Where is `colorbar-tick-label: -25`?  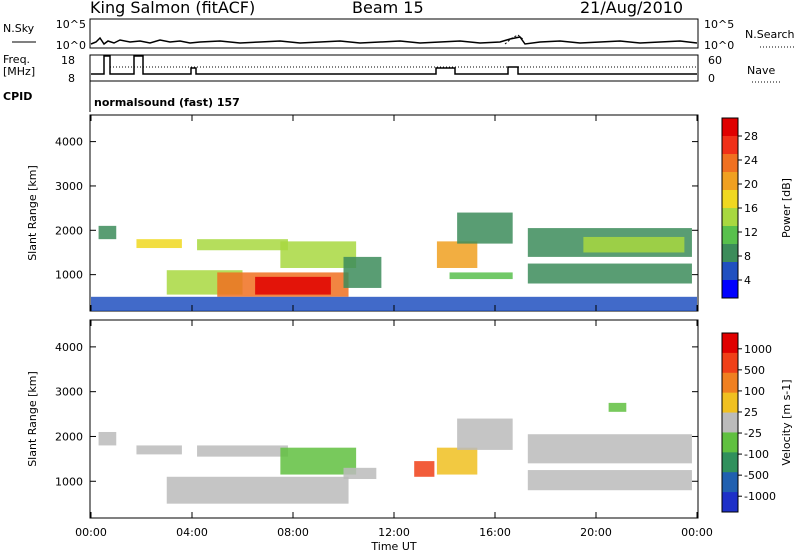
colorbar-tick-label: -25 is located at coordinates (753, 433).